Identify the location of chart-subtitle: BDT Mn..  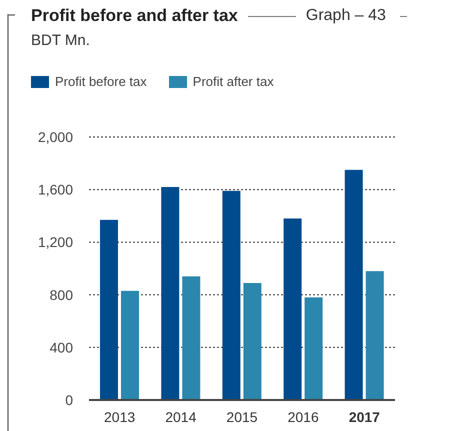
(60, 40).